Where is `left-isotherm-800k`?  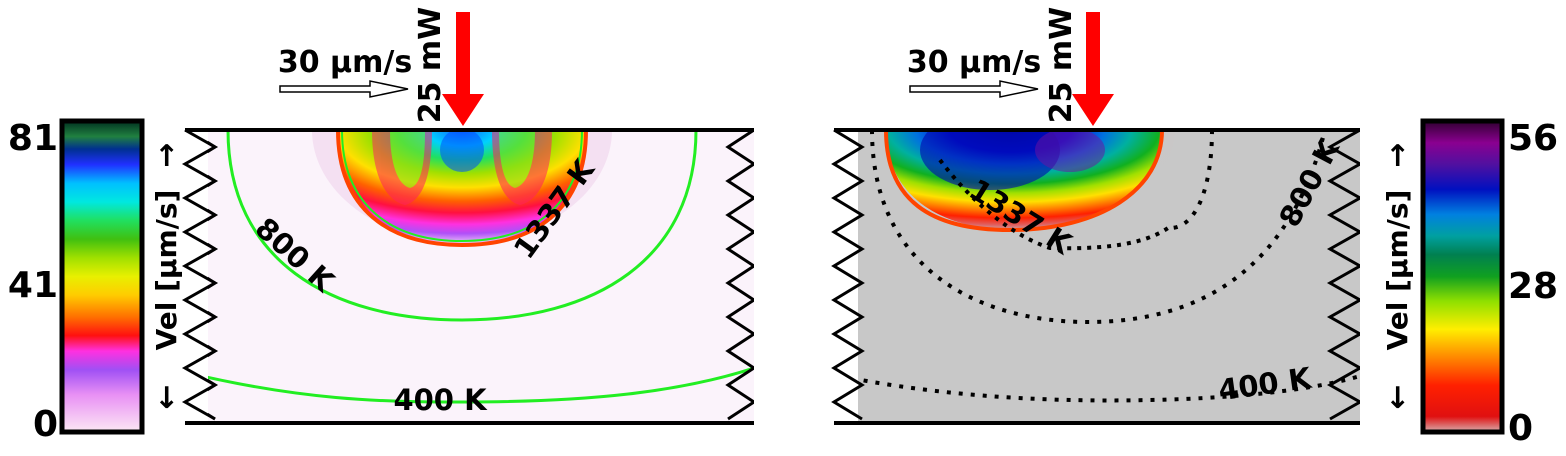 left-isotherm-800k is located at coordinates (462, 226).